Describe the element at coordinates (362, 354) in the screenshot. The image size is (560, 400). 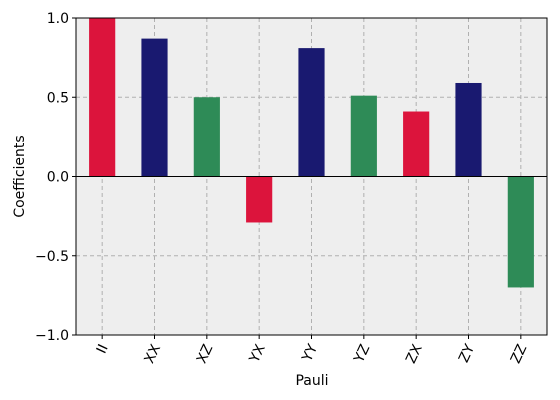
I see `x-tick-label-yz: YZ` at that location.